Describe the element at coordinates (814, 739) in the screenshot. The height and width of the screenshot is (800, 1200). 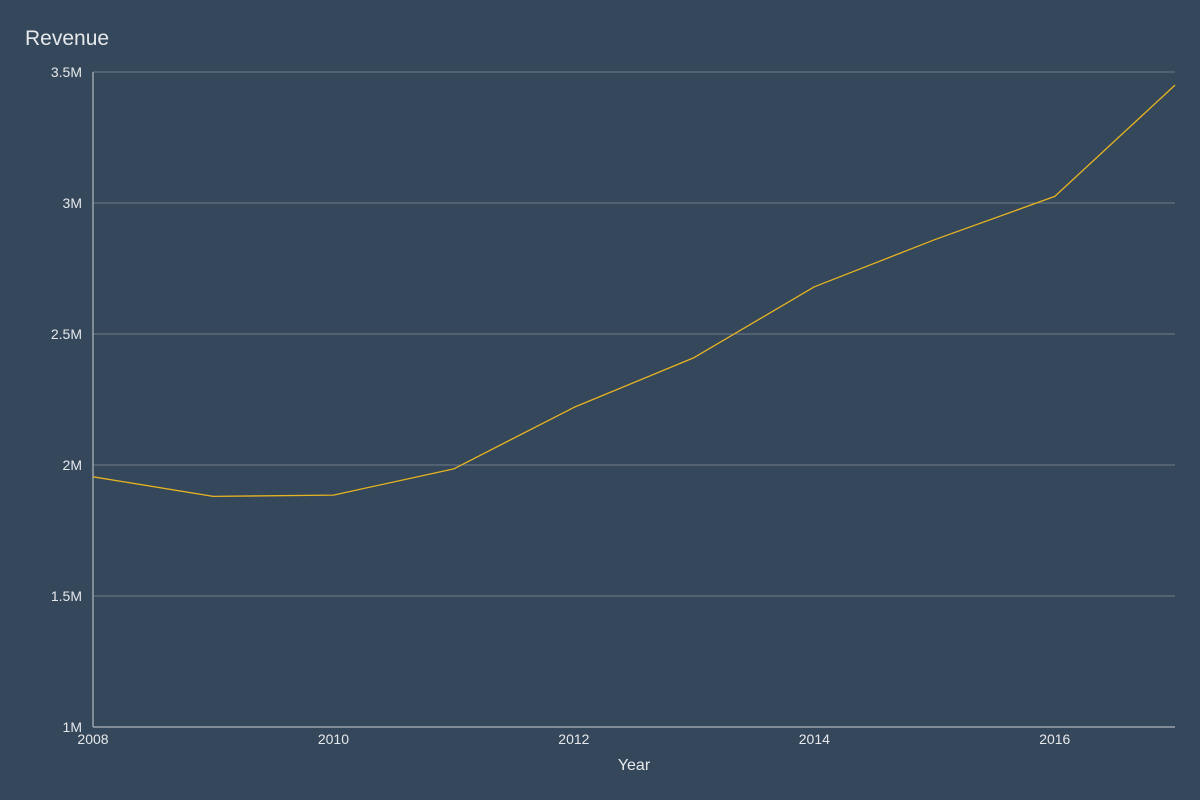
I see `x-tick-label: 2014` at that location.